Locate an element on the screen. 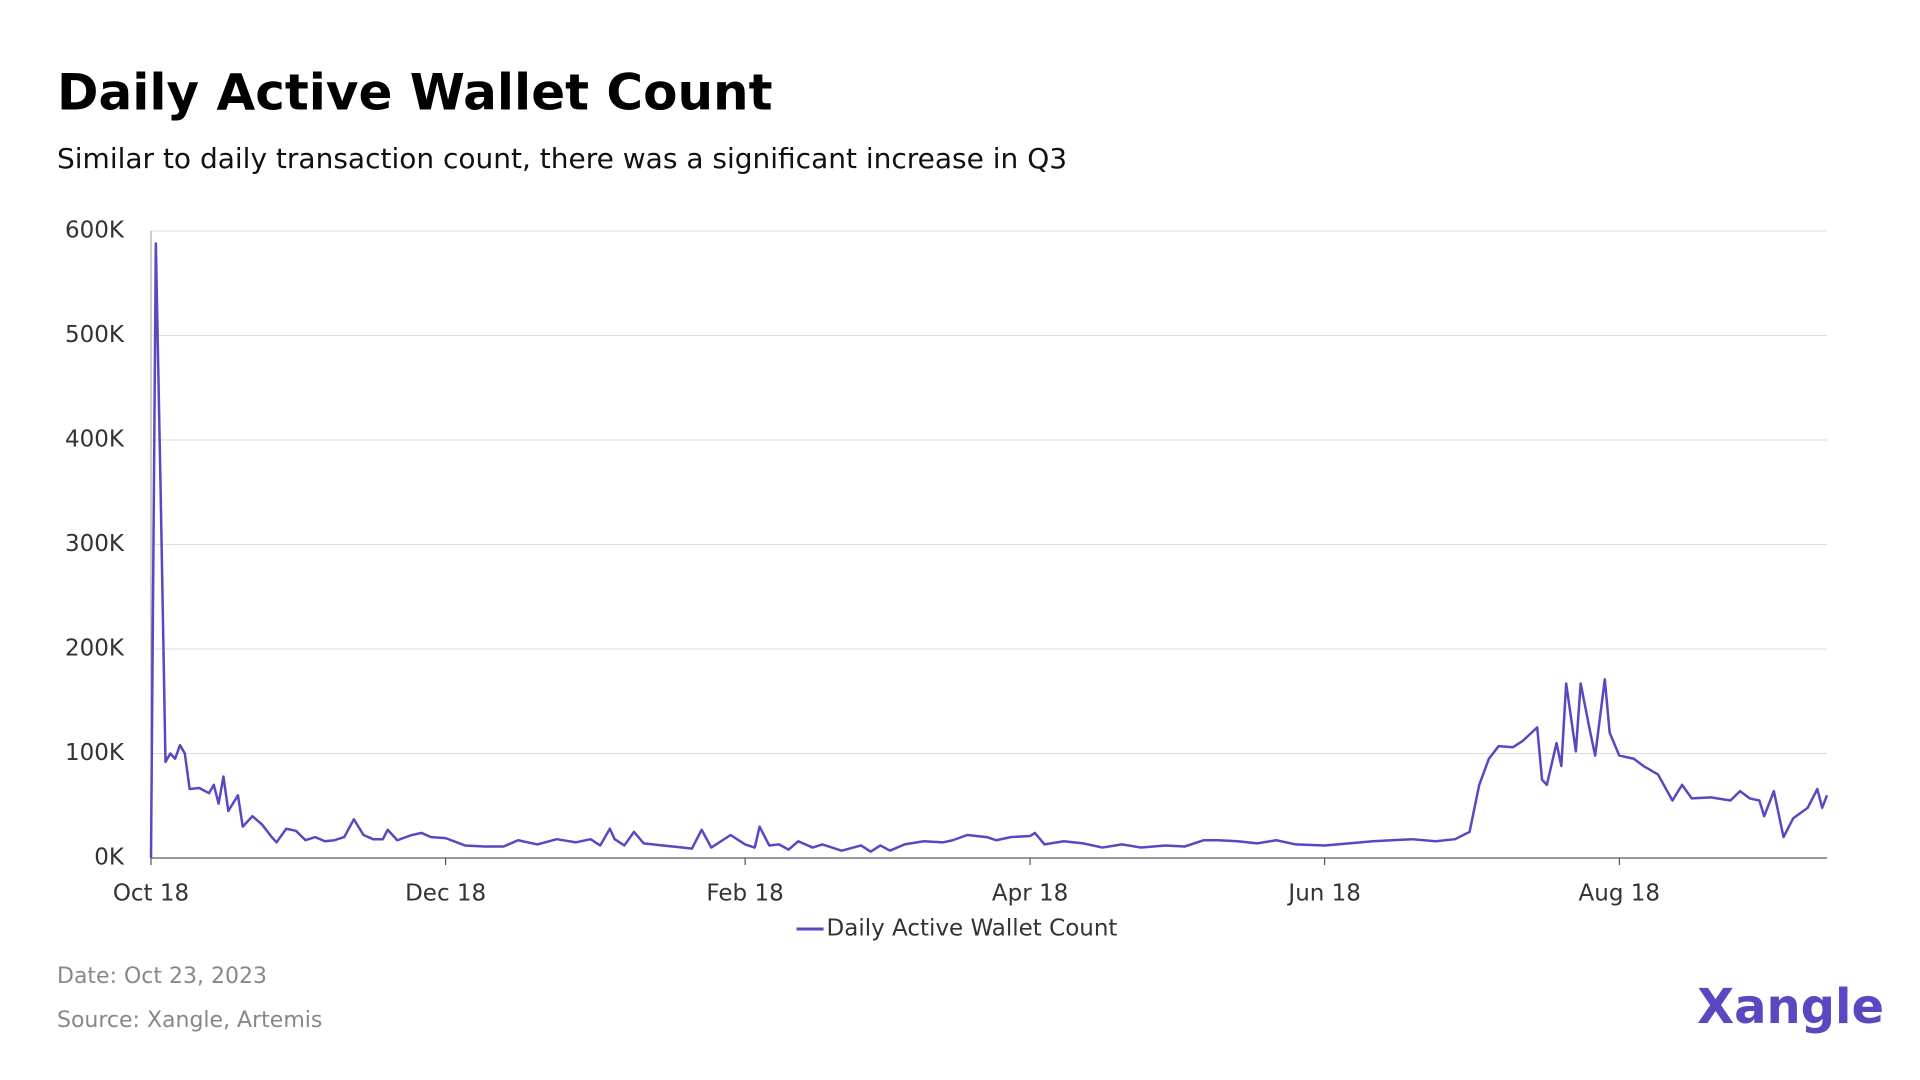  y-tick-label: 300K is located at coordinates (95, 544).